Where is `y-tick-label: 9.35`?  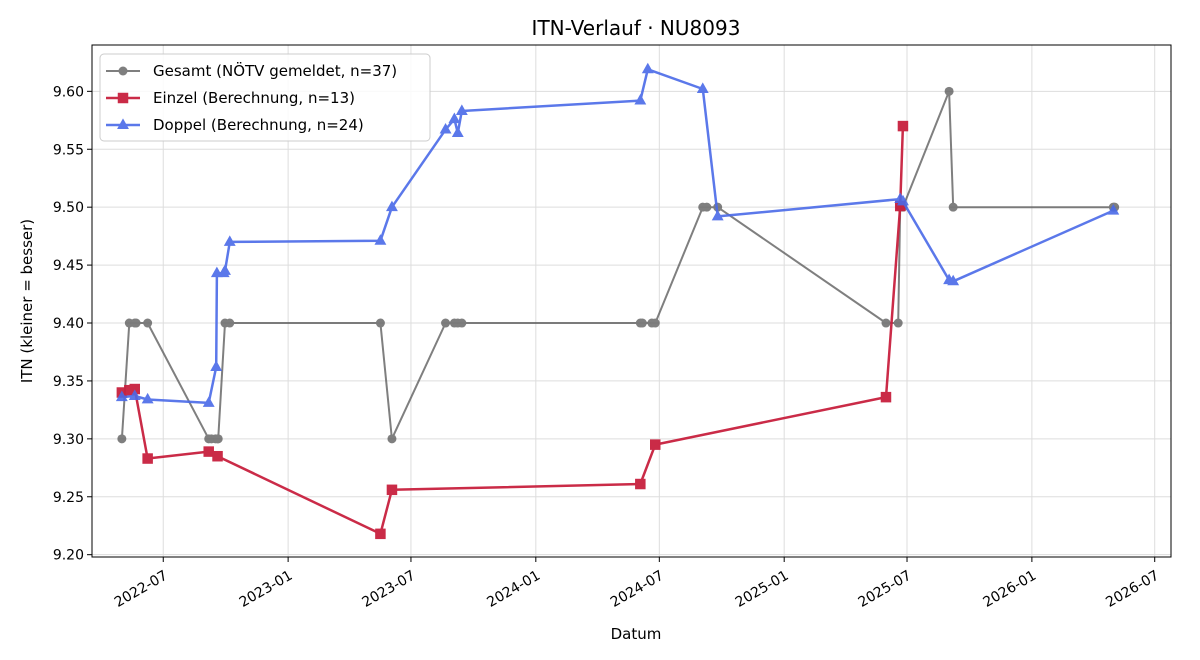 y-tick-label: 9.35 is located at coordinates (68, 382).